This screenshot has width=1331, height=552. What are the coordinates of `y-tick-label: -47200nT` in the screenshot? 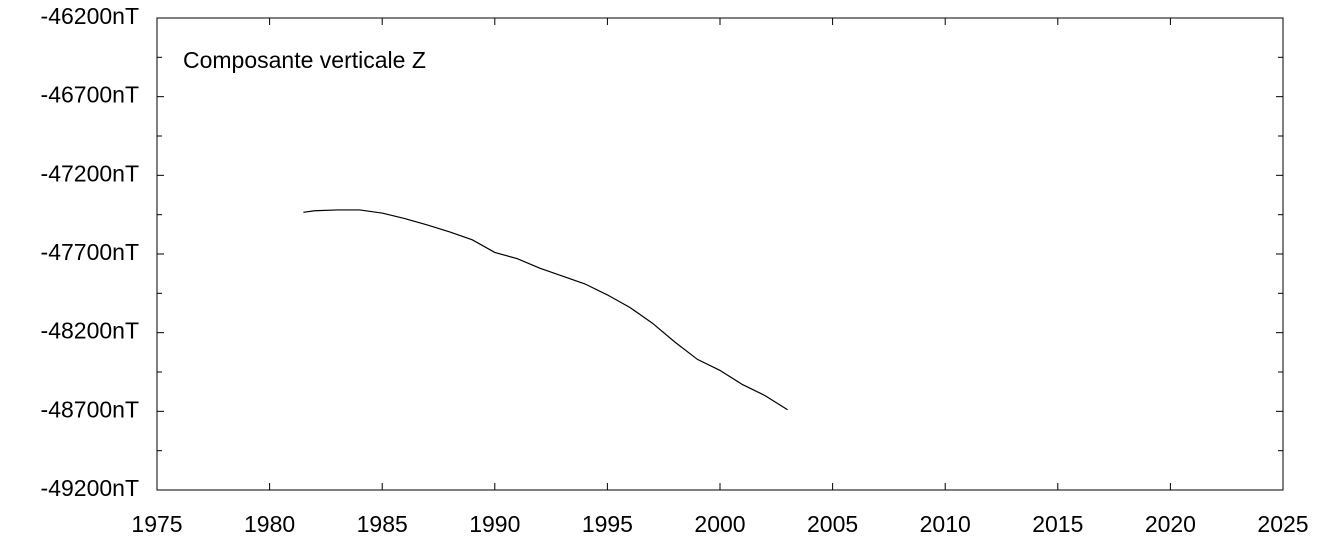 It's located at (90, 173).